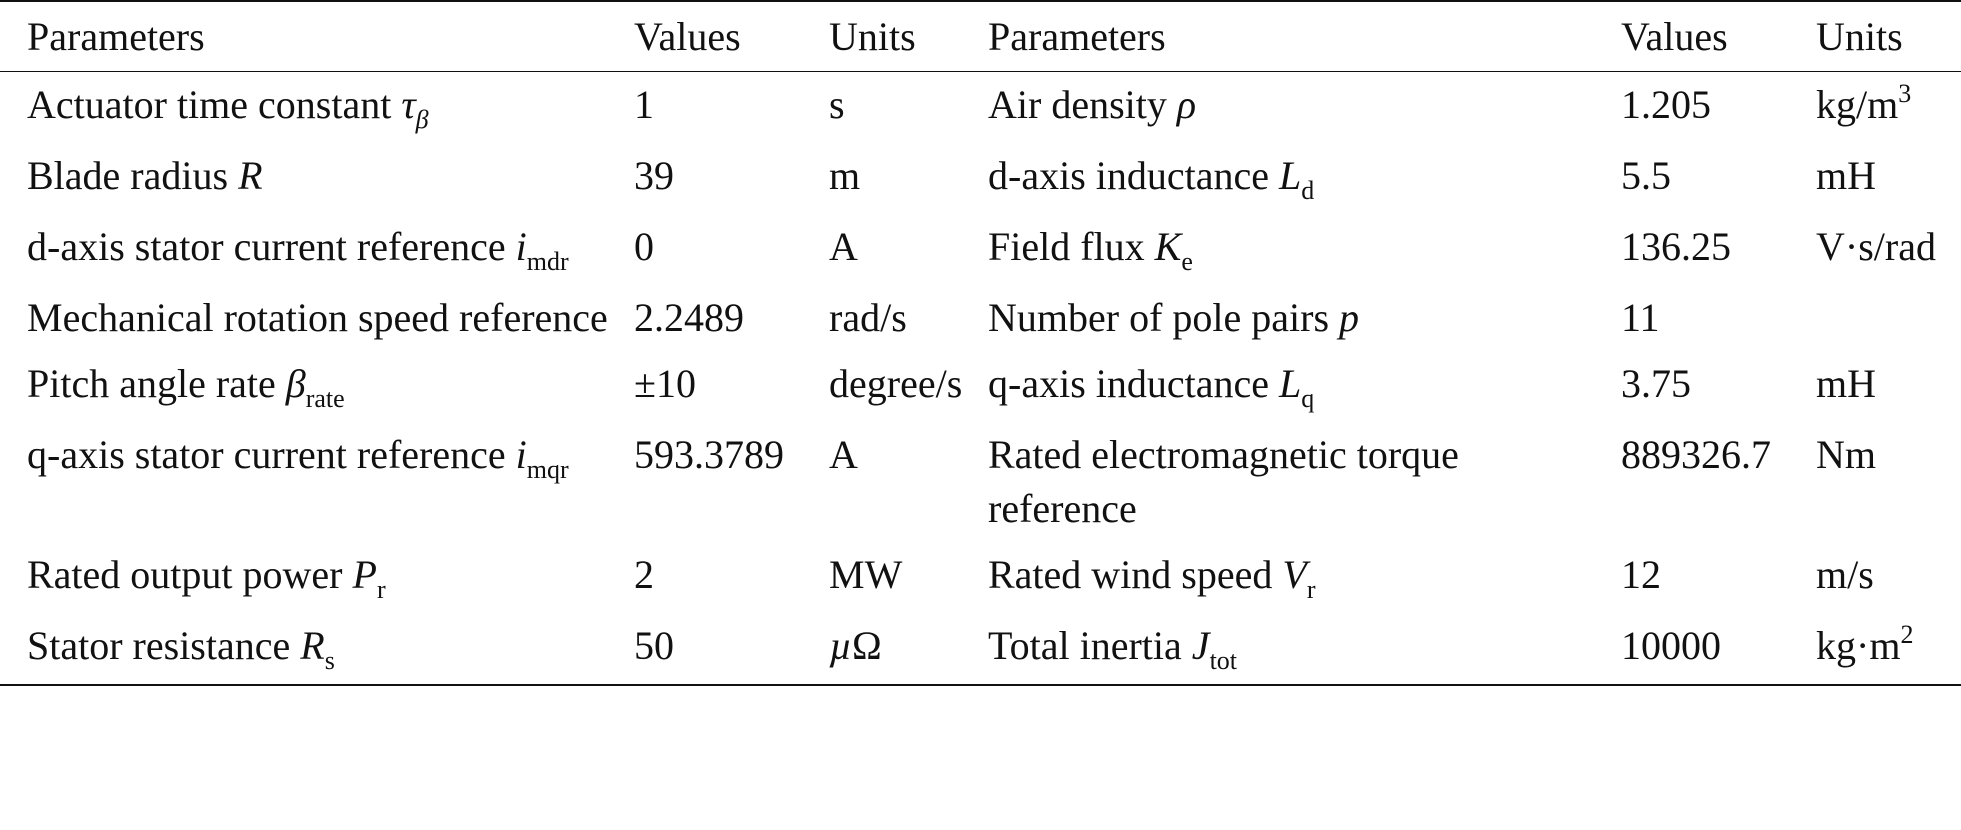 The image size is (1961, 830). I want to click on header-text: Parameters, so click(1077, 36).